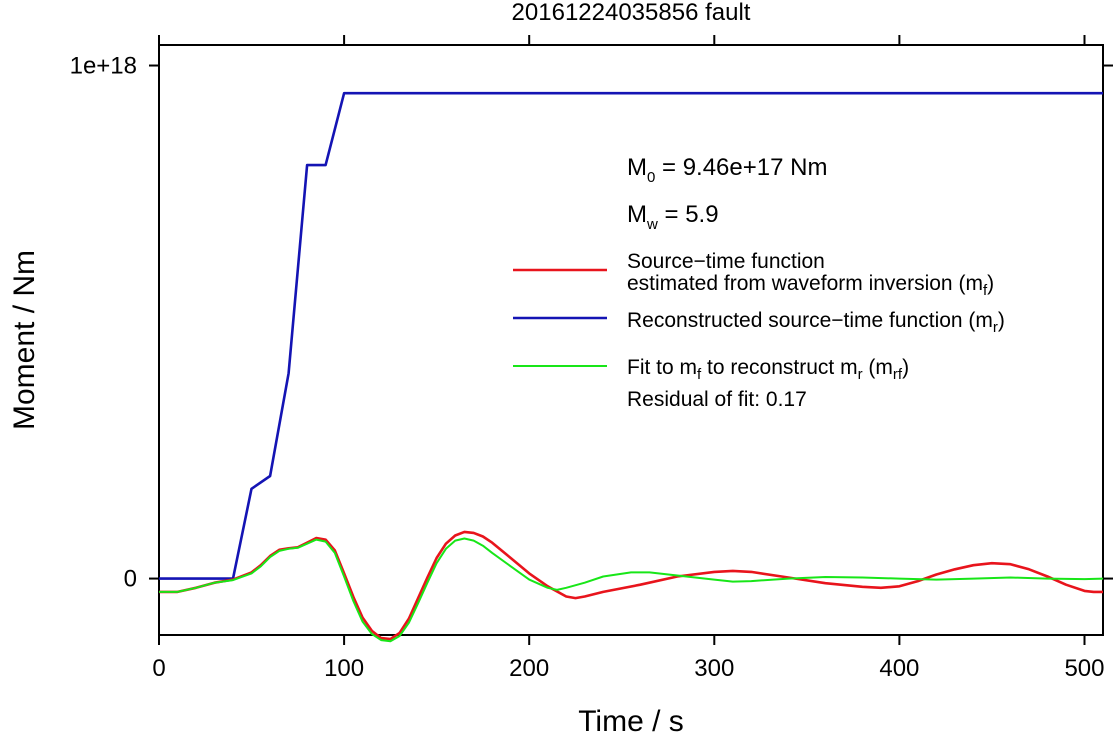  I want to click on x-tick-label: 100, so click(344, 668).